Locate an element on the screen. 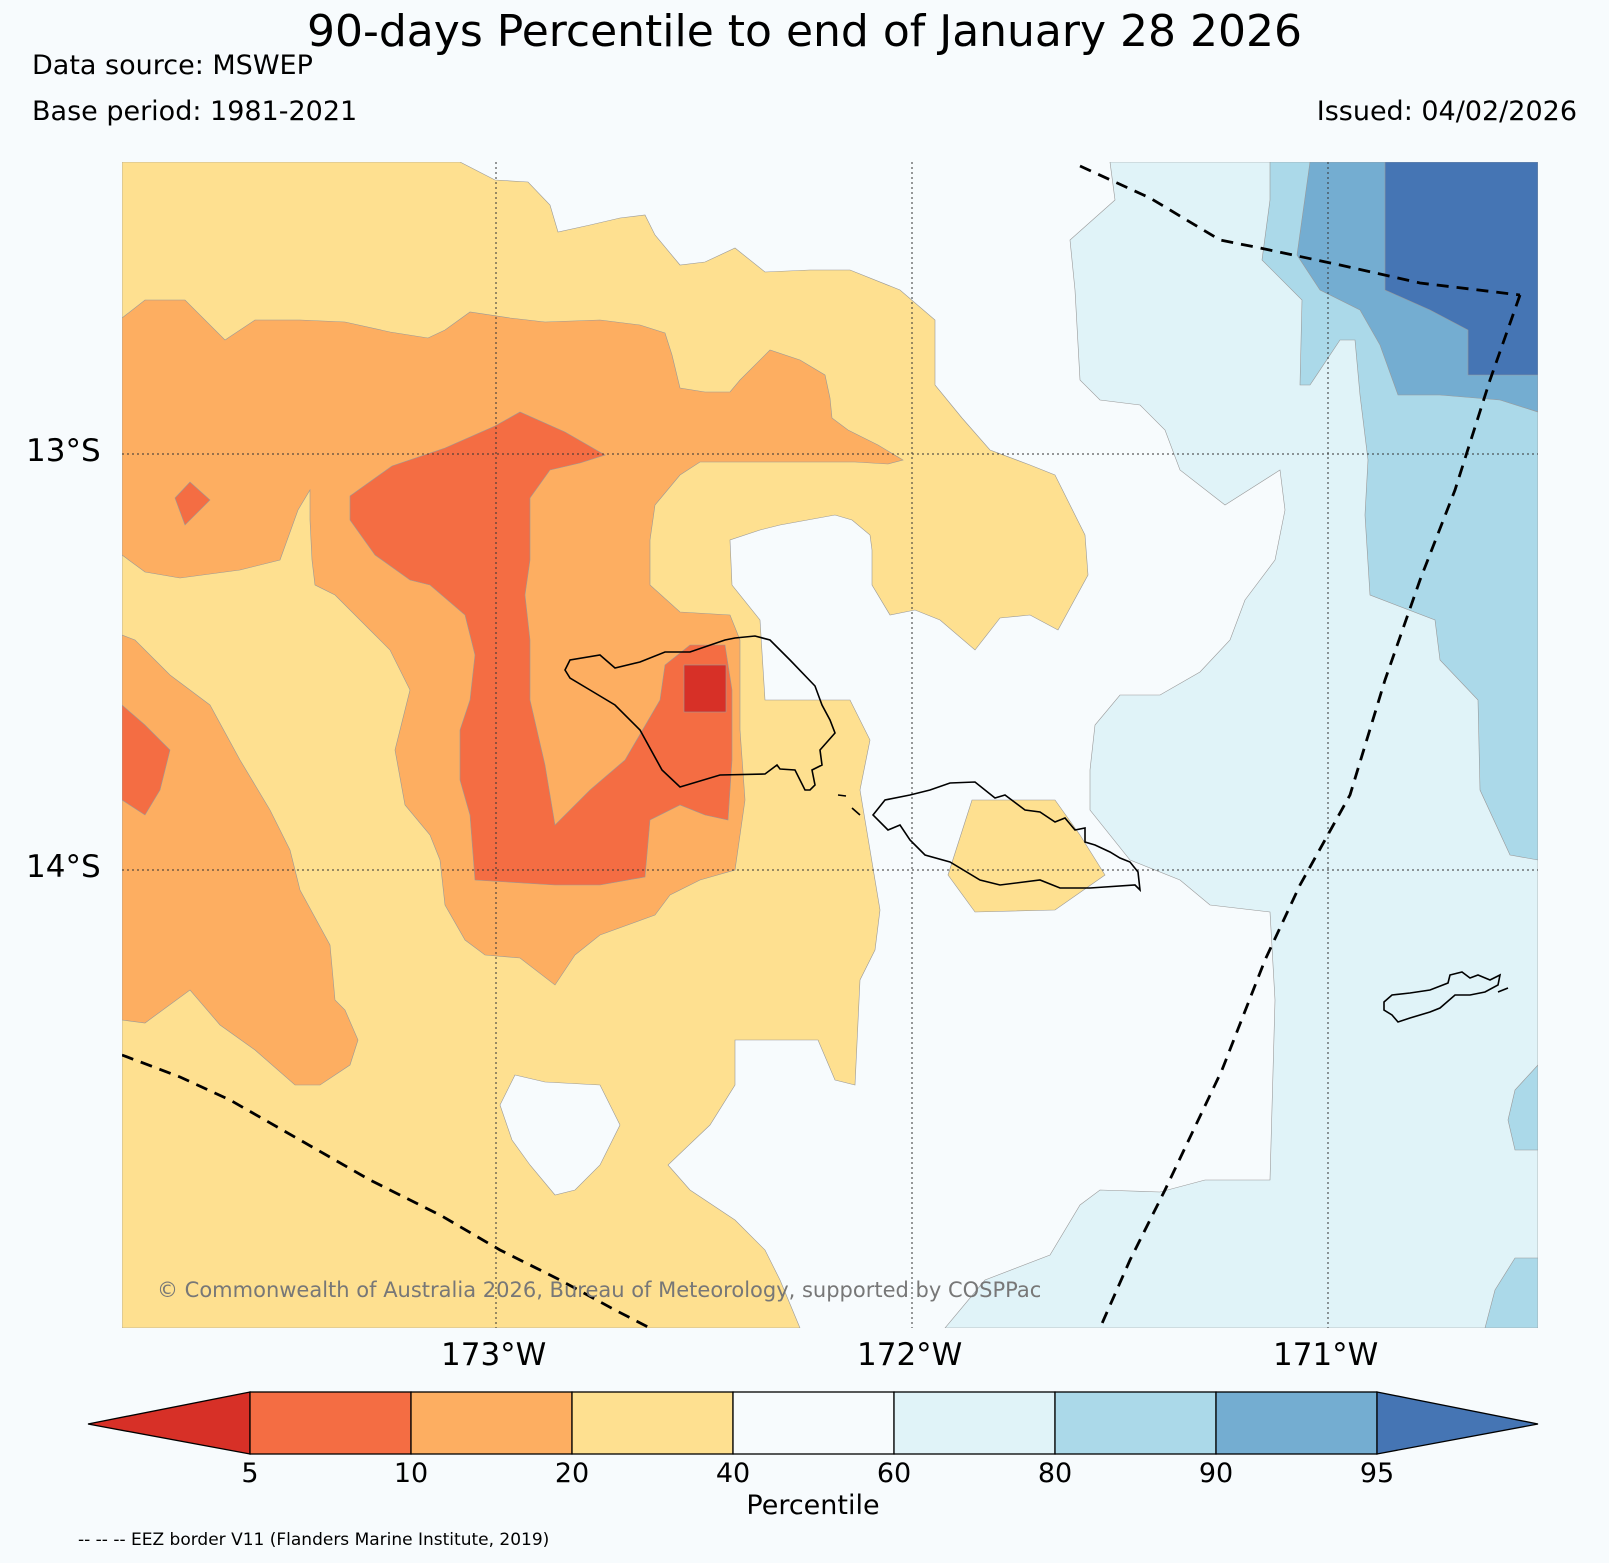  coastline-tutuila-east is located at coordinates (1503, 990).